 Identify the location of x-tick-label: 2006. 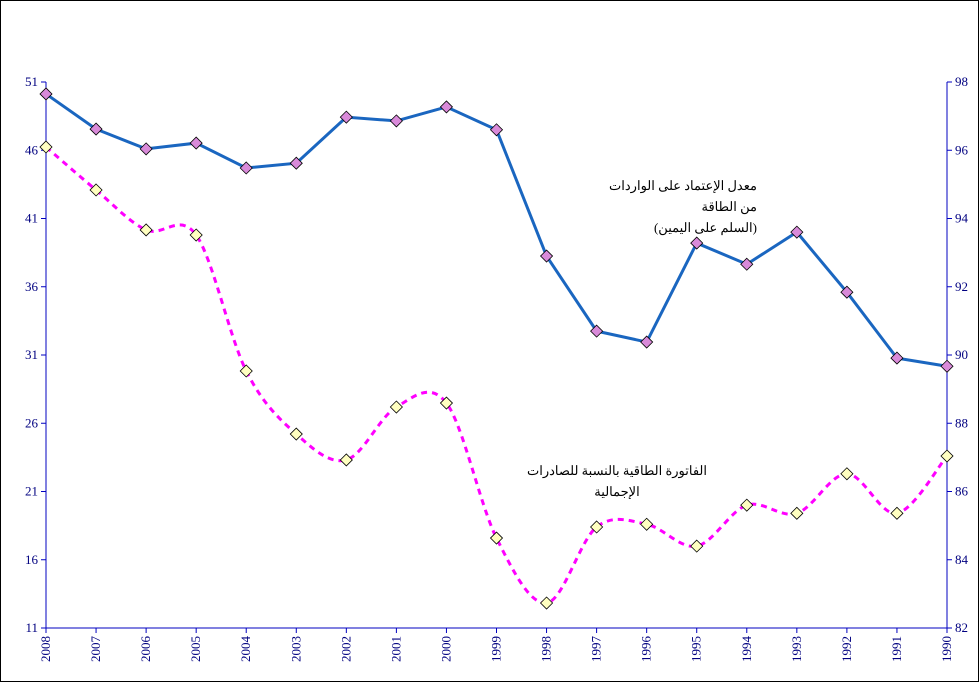
(145, 649).